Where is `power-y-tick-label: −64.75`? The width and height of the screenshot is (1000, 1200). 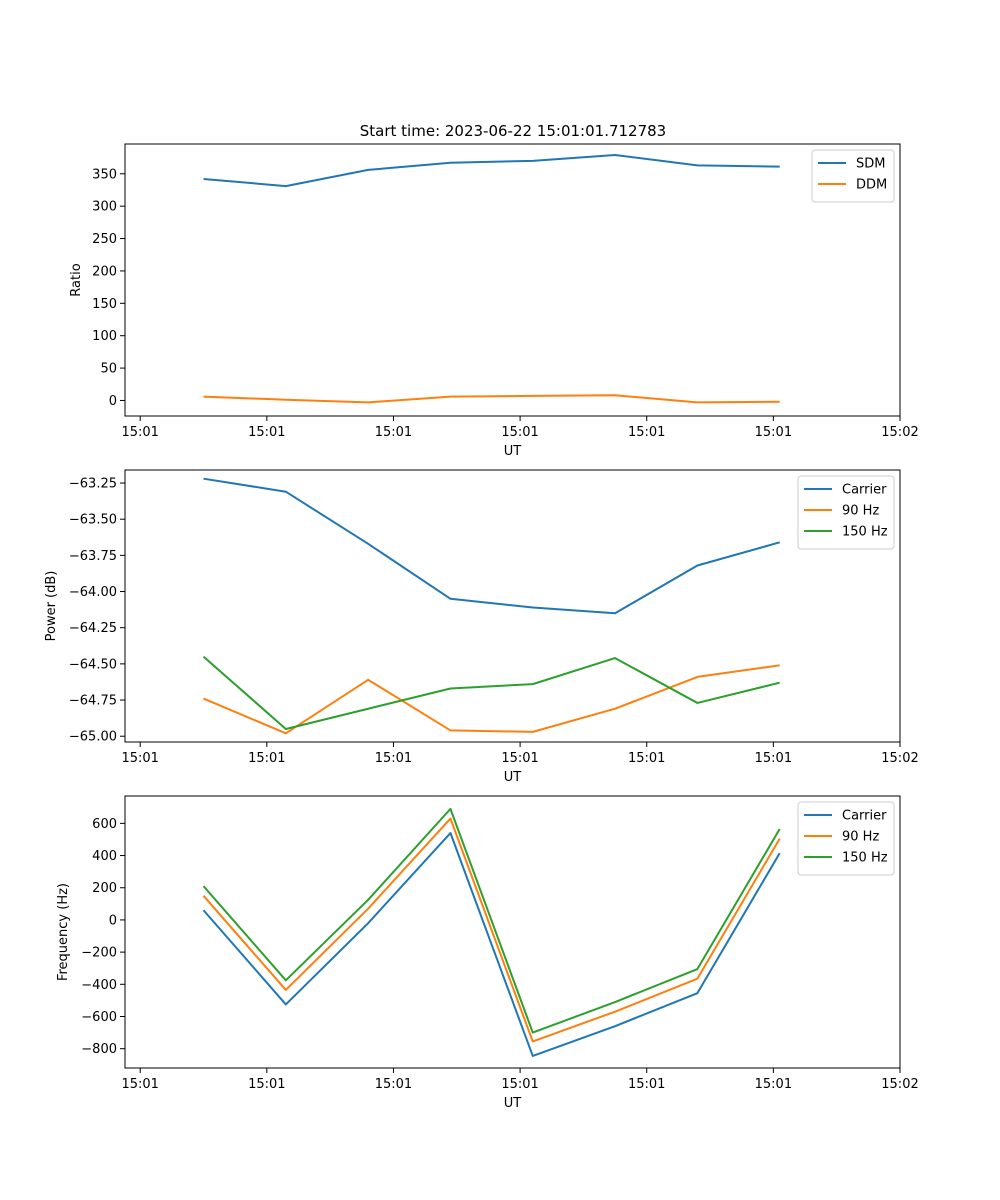 power-y-tick-label: −64.75 is located at coordinates (93, 701).